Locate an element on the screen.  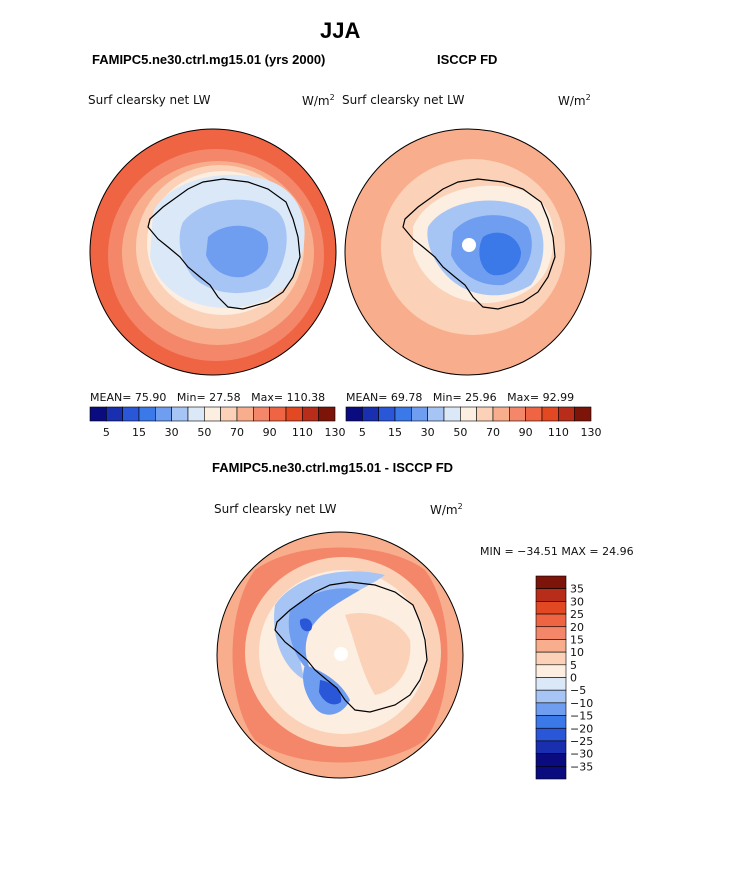
colorbar-diff-tick-label: 10 is located at coordinates (577, 652).